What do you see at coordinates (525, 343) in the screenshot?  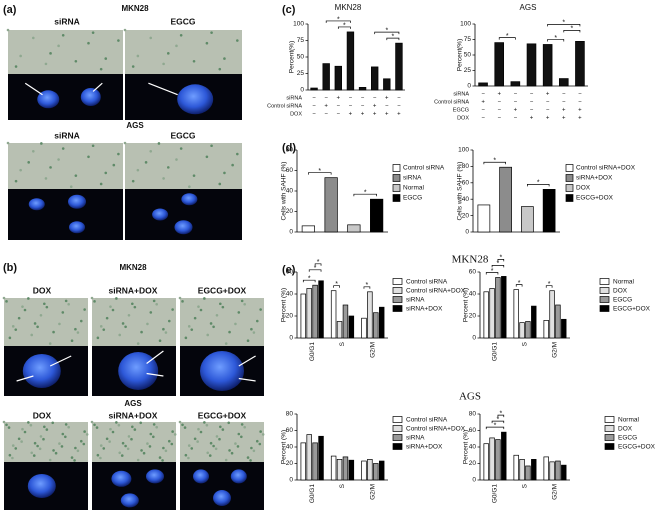 I see `x-tick-label: S` at bounding box center [525, 343].